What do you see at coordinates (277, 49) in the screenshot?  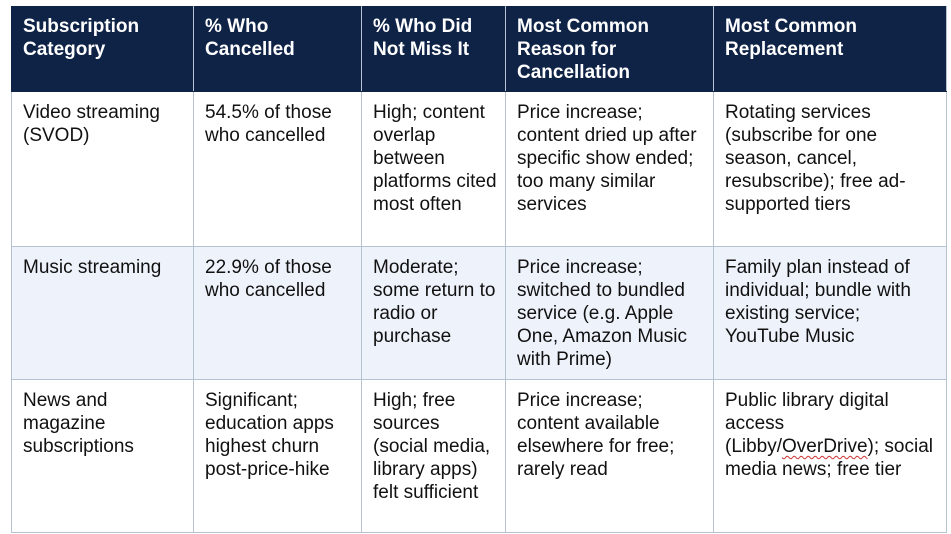 I see `header-pct-cancelled: % Who Cancelled` at bounding box center [277, 49].